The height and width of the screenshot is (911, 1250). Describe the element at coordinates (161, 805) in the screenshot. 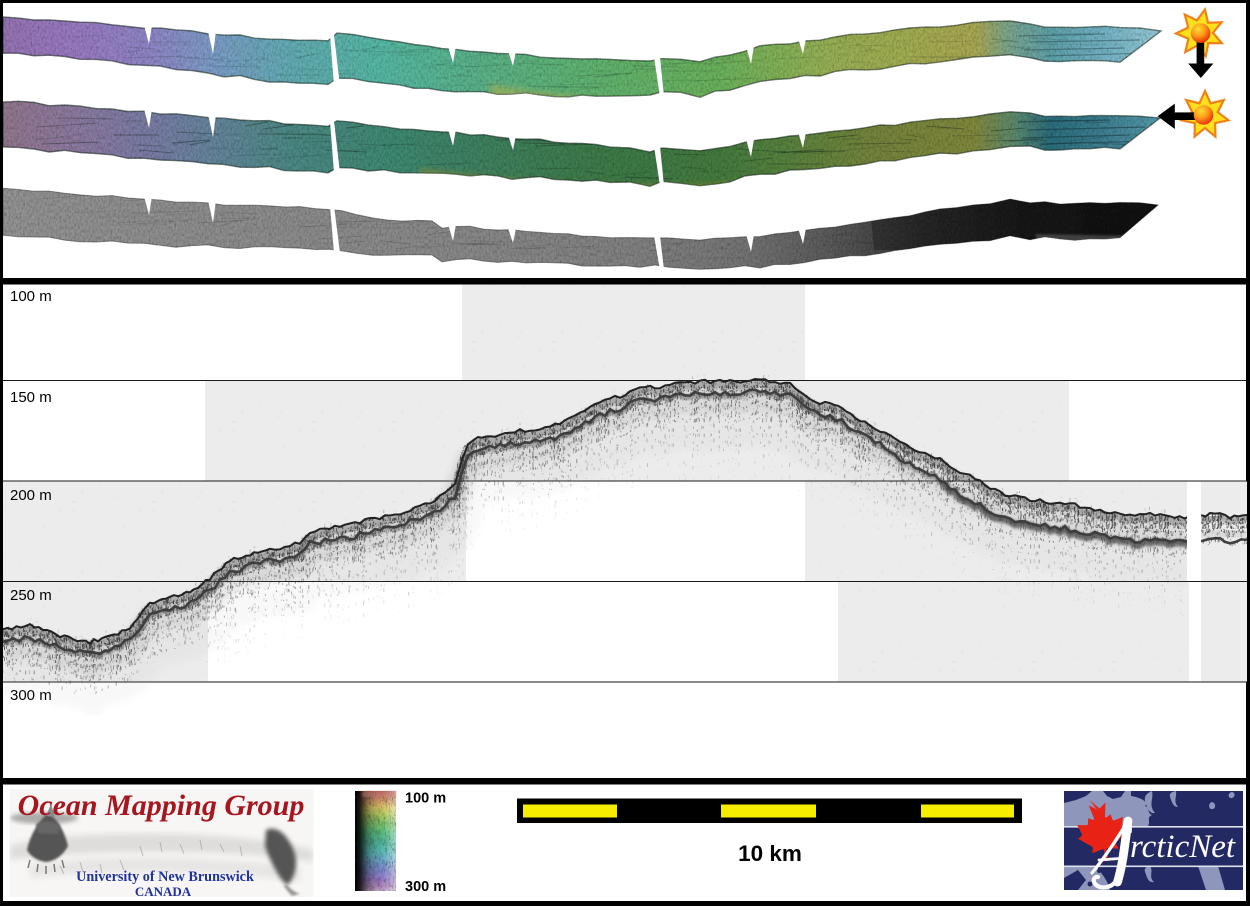

I see `svg-text: Ocean Mapping Group` at that location.